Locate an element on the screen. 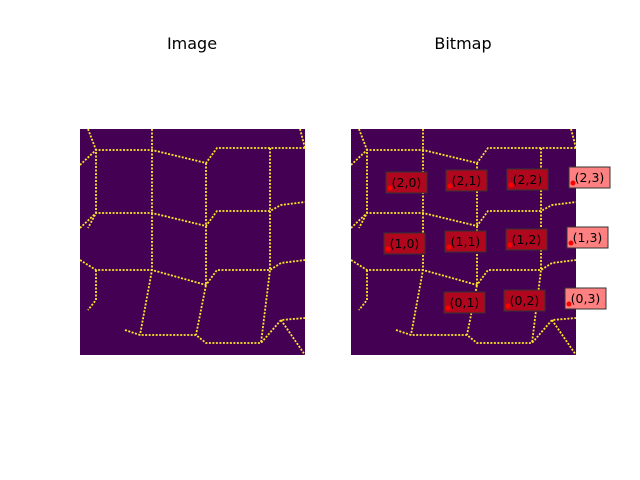  cell-label-text: (1,2) is located at coordinates (527, 239).